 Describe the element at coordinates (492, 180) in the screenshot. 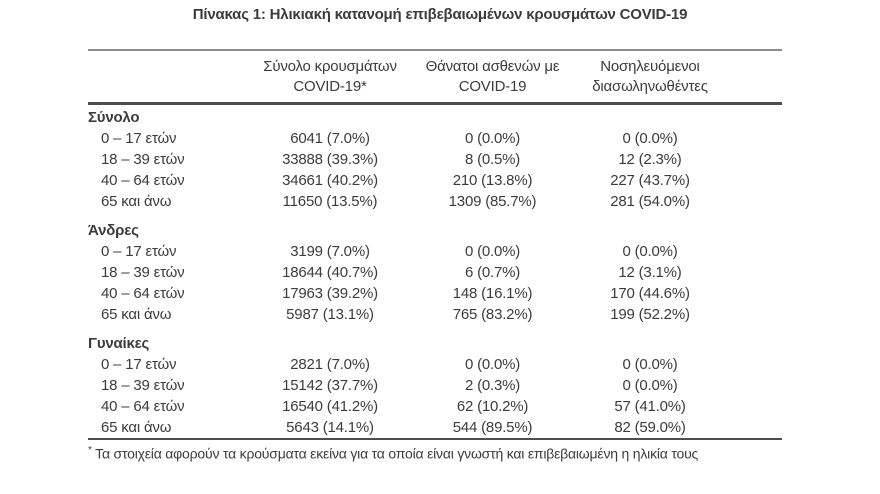

I see `deaths-cell: 210 (13.8%)` at that location.